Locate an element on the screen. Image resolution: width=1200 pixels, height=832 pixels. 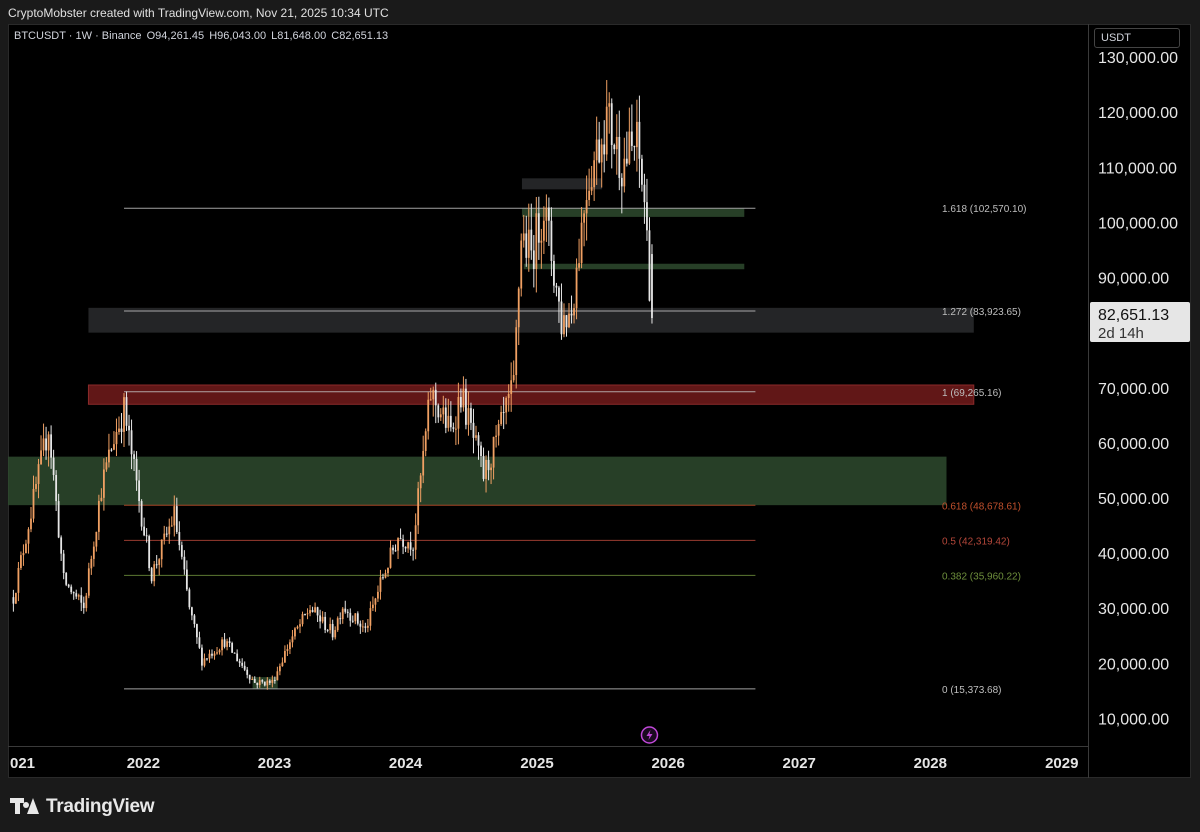
y-tick-label-0: 130,000.00 is located at coordinates (1138, 58).